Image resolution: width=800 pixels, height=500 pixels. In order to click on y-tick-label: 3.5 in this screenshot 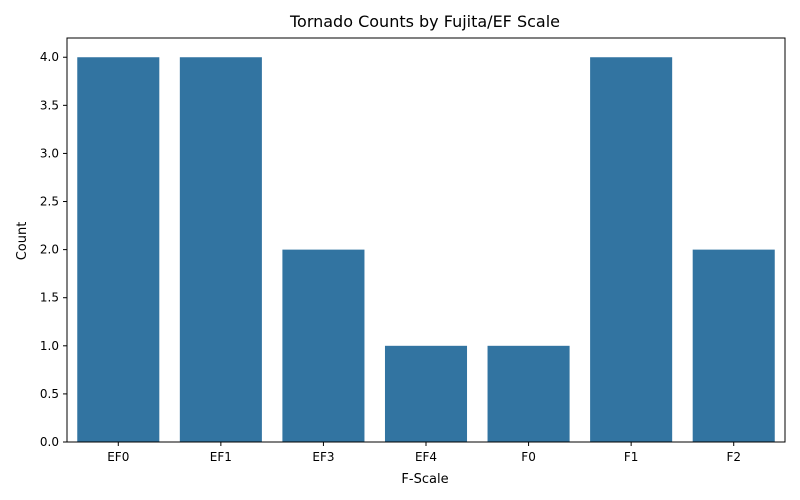, I will do `click(49, 105)`.